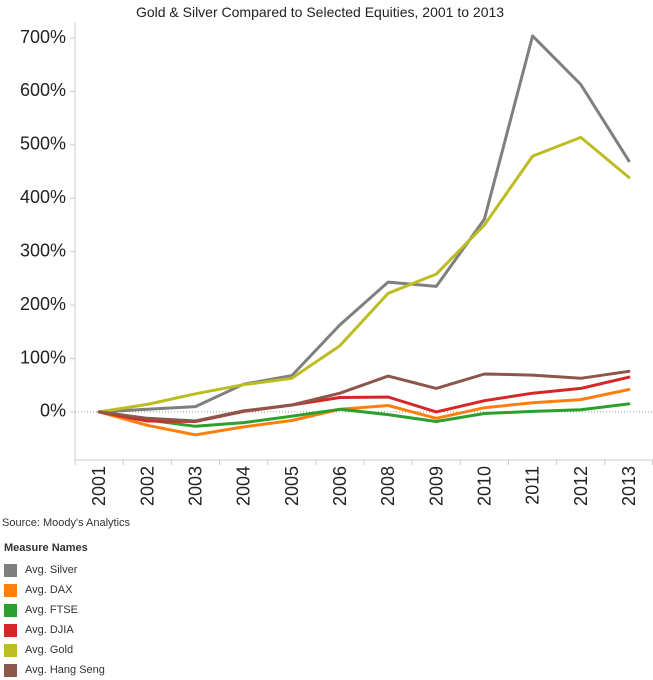  What do you see at coordinates (340, 486) in the screenshot?
I see `x-tick-label: 2006` at bounding box center [340, 486].